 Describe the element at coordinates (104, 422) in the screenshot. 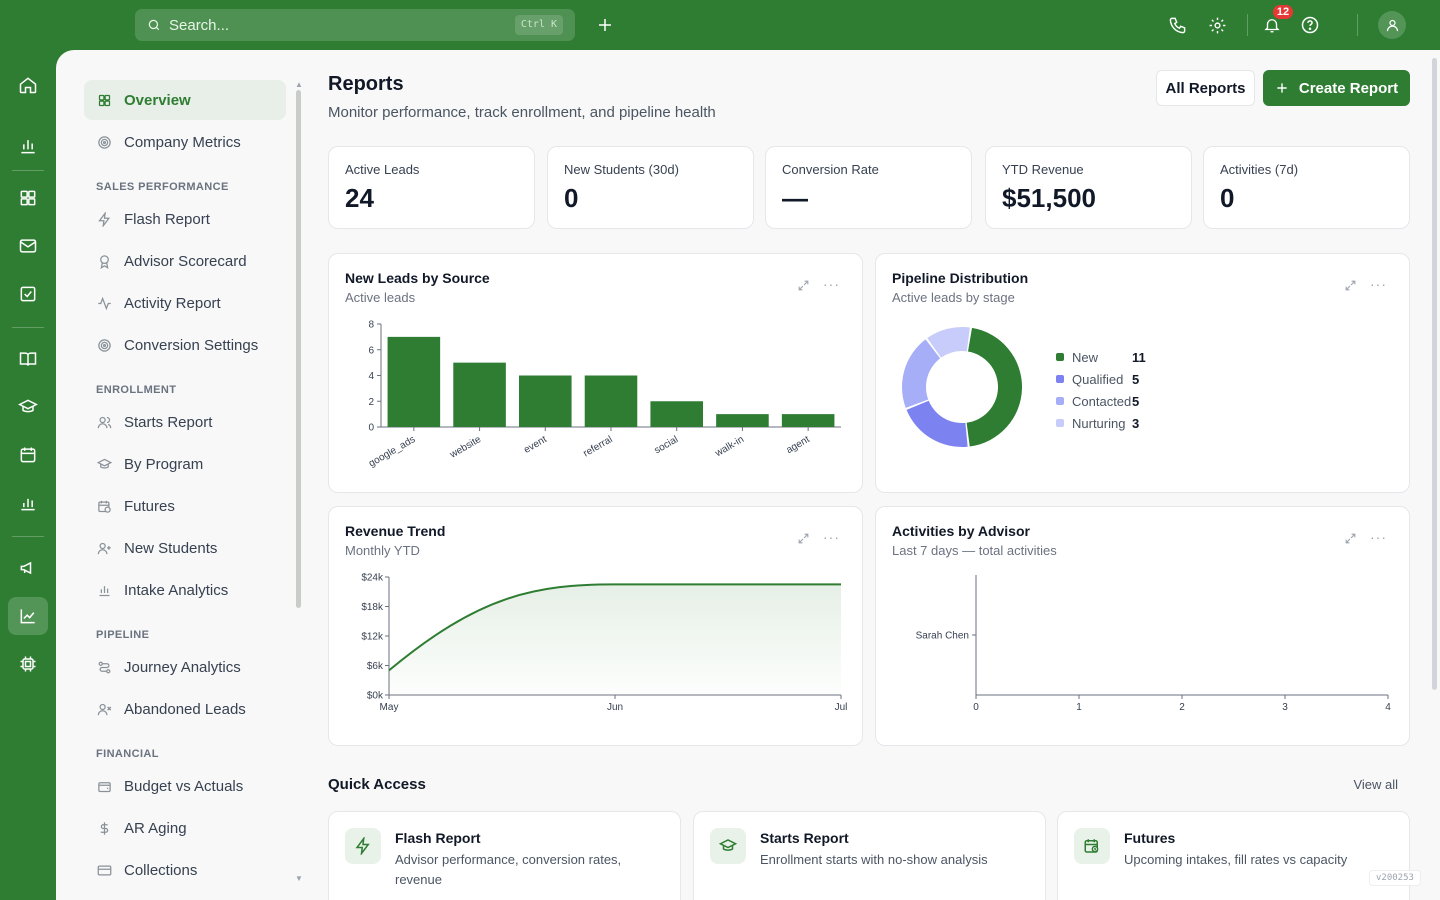

I see `users-icon` at that location.